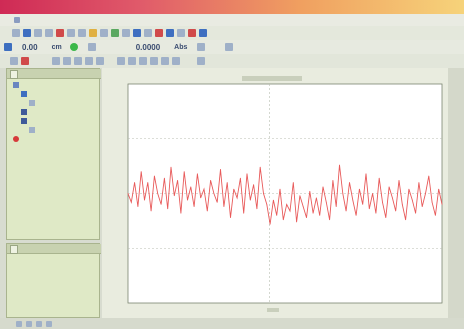 This screenshot has height=329, width=464. What do you see at coordinates (71, 33) in the screenshot?
I see `cut-icon` at bounding box center [71, 33].